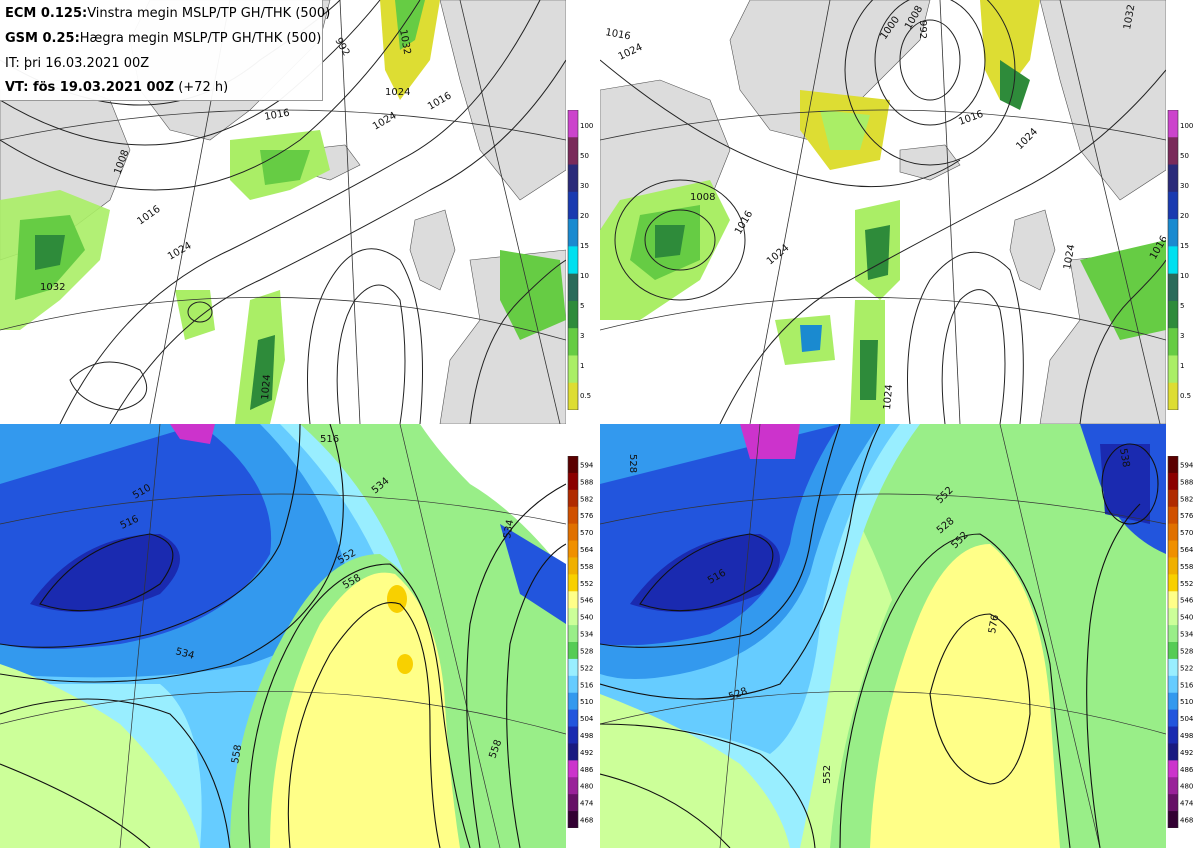 Image resolution: width=1200 pixels, height=848 pixels. I want to click on colorbar-tick-label: 504, so click(587, 719).